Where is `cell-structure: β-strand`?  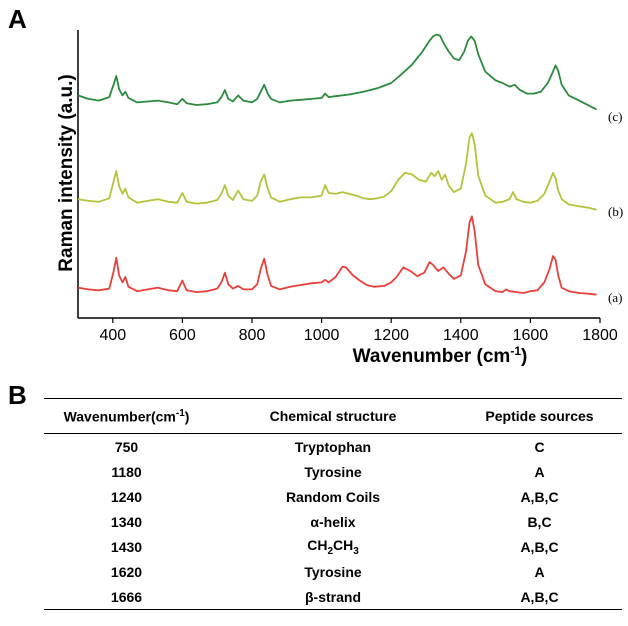 cell-structure: β-strand is located at coordinates (333, 596).